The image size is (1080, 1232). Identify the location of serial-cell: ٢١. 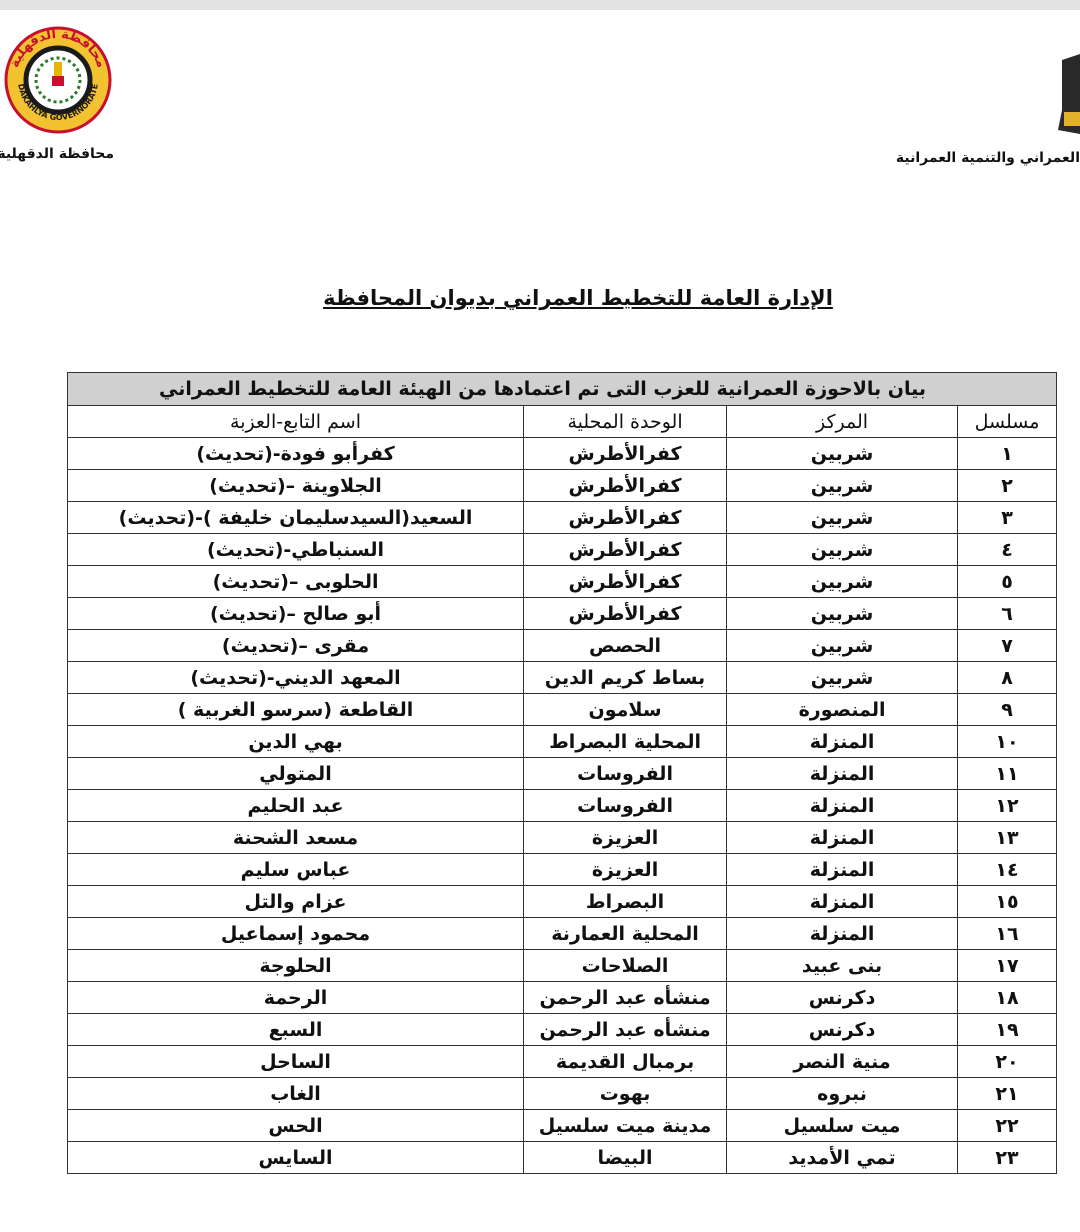
(1007, 1093).